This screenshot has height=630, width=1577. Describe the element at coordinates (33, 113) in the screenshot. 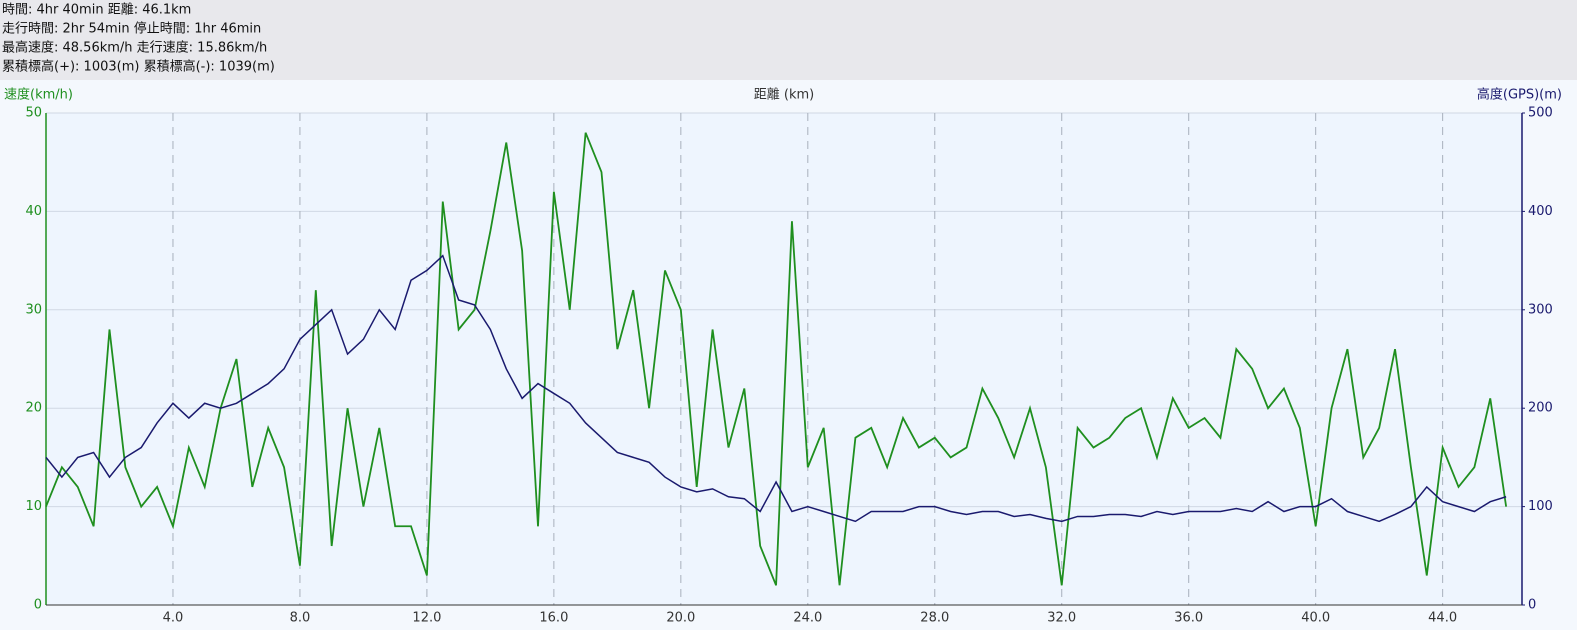

I see `y-tick-label: 50` at that location.